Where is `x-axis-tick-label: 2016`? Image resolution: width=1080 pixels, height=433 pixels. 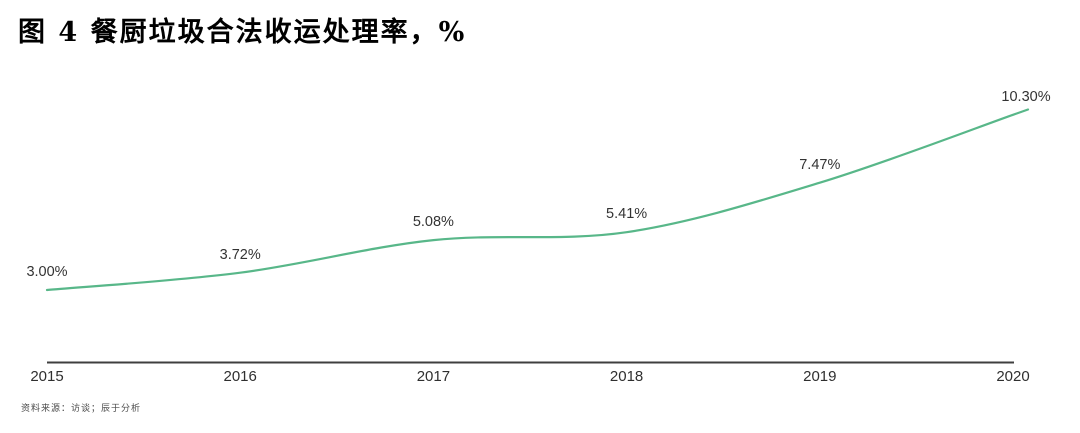 x-axis-tick-label: 2016 is located at coordinates (240, 376).